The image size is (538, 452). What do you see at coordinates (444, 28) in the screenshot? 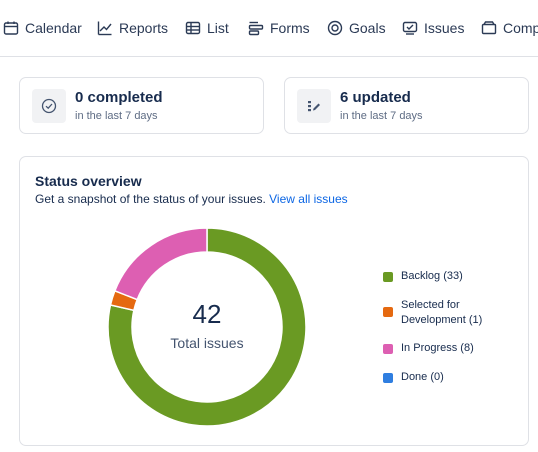
I see `tab-label: Issues` at bounding box center [444, 28].